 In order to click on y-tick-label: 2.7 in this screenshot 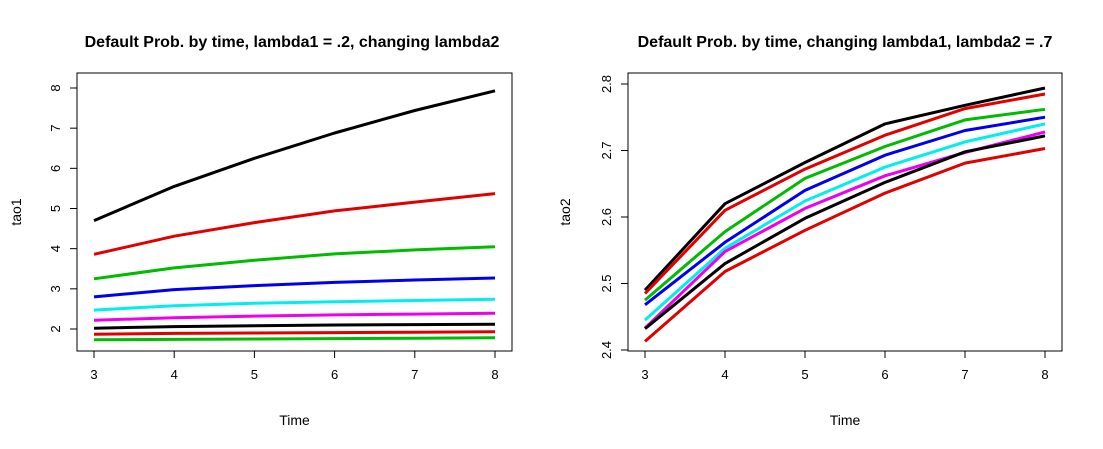, I will do `click(606, 150)`.